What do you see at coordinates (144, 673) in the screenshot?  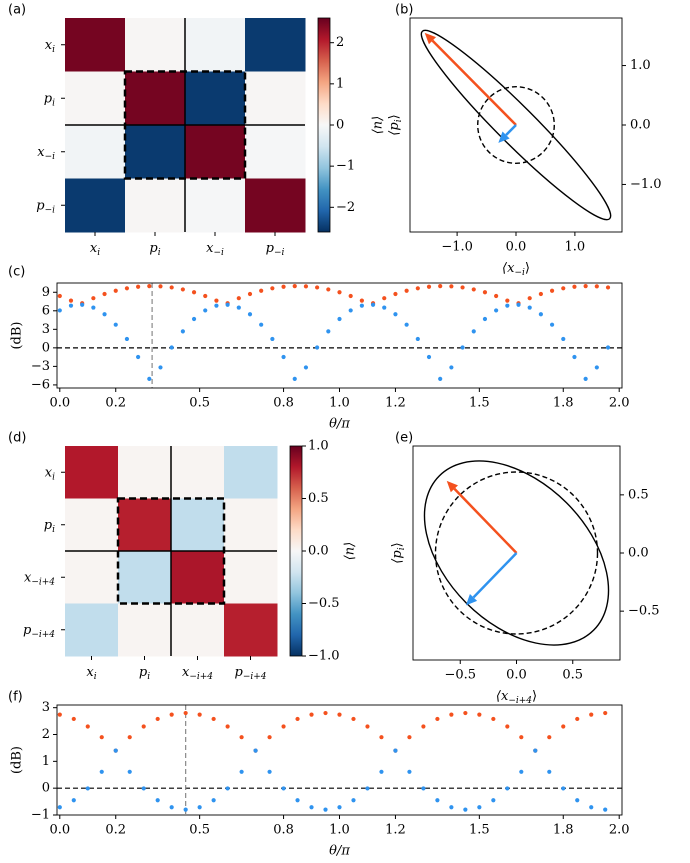 I see `x-tick-label: pi` at bounding box center [144, 673].